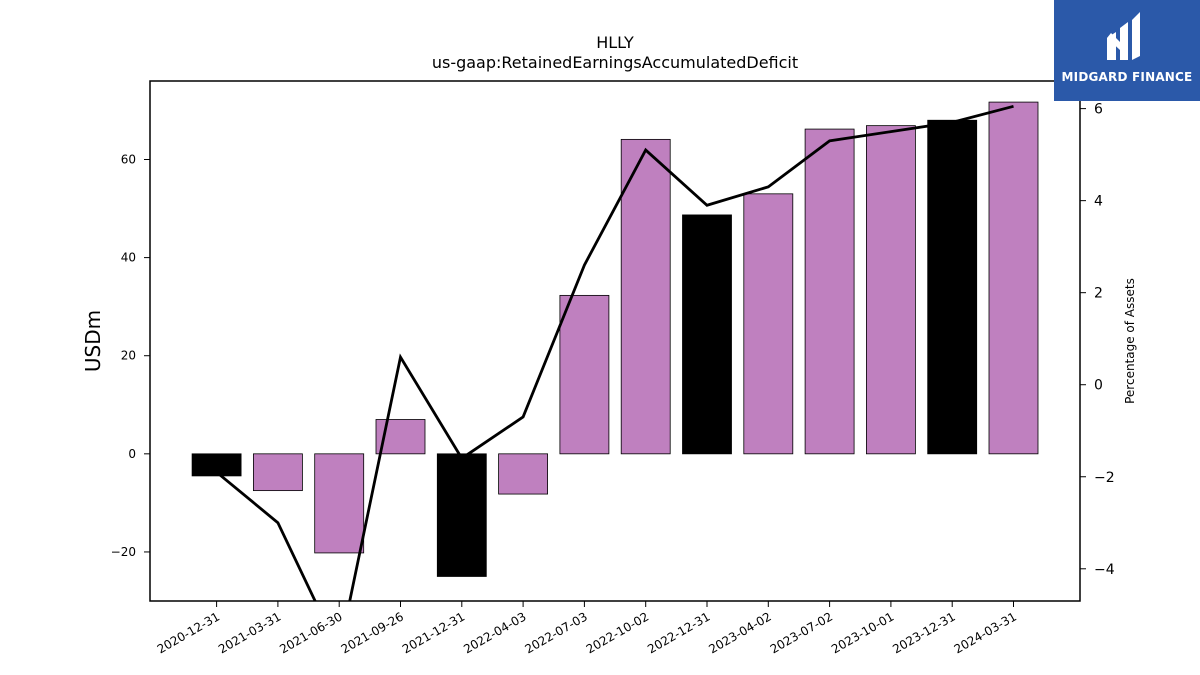 This screenshot has height=675, width=1200. I want to click on x-tick-label: 2021-03-31, so click(249, 632).